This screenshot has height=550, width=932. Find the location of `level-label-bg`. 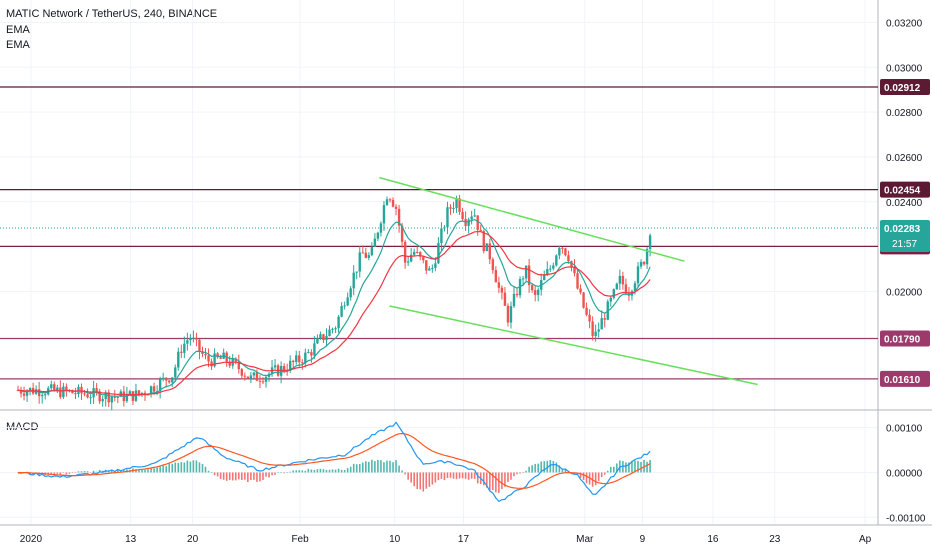

level-label-bg is located at coordinates (905, 86).